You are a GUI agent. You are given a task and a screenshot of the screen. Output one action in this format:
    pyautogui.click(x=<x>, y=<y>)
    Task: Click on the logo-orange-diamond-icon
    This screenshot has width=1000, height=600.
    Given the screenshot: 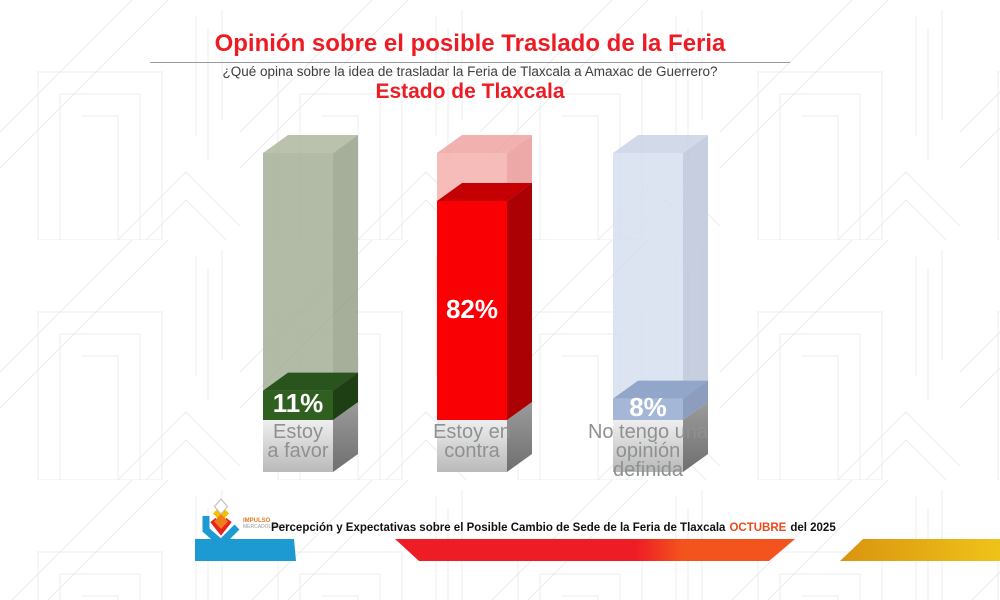 What is the action you would take?
    pyautogui.click(x=221, y=521)
    